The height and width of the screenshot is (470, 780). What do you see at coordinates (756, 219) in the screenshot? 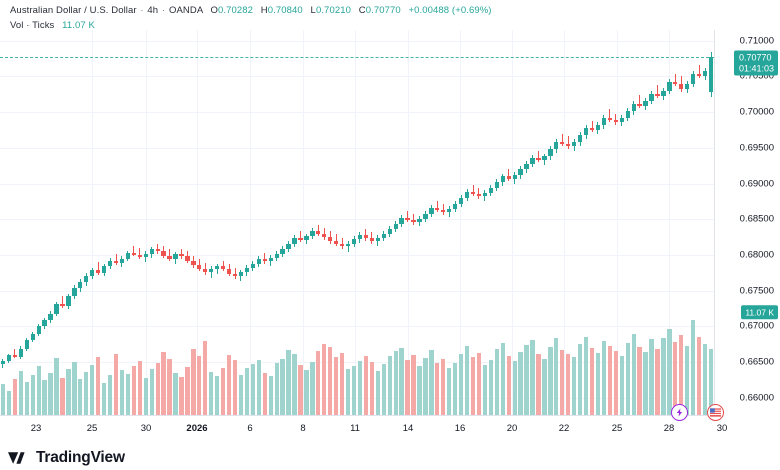
I see `price-axis-tick: 0.68500` at bounding box center [756, 219].